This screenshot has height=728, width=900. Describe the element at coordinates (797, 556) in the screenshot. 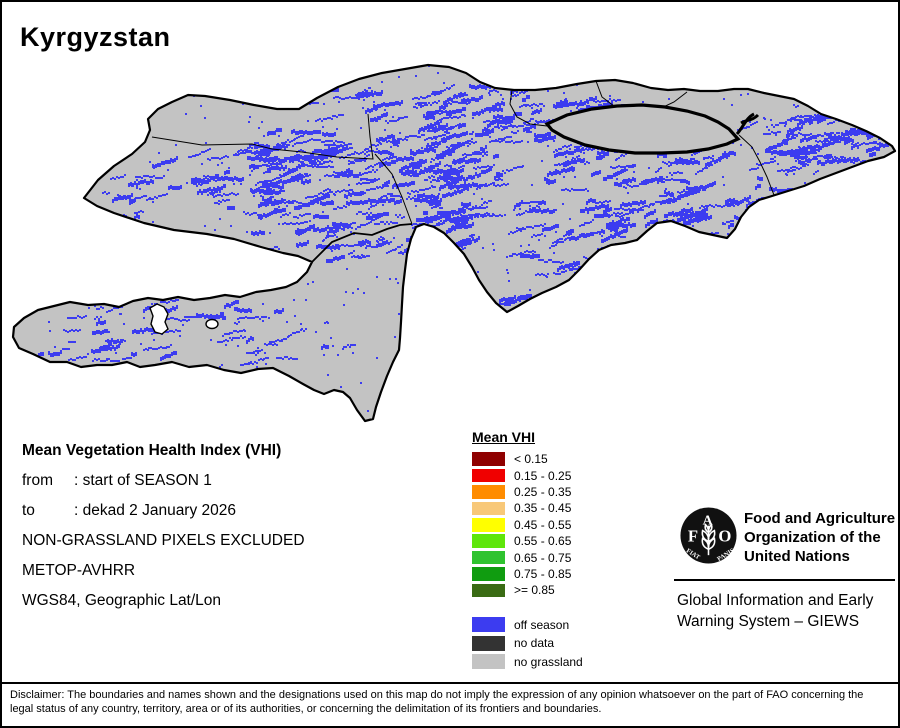

I see `fao-name-line: United Nations` at that location.